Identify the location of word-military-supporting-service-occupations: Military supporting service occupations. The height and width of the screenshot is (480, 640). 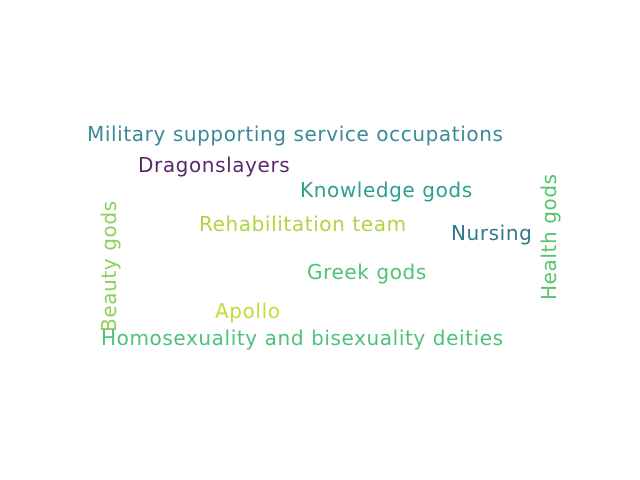
(295, 134).